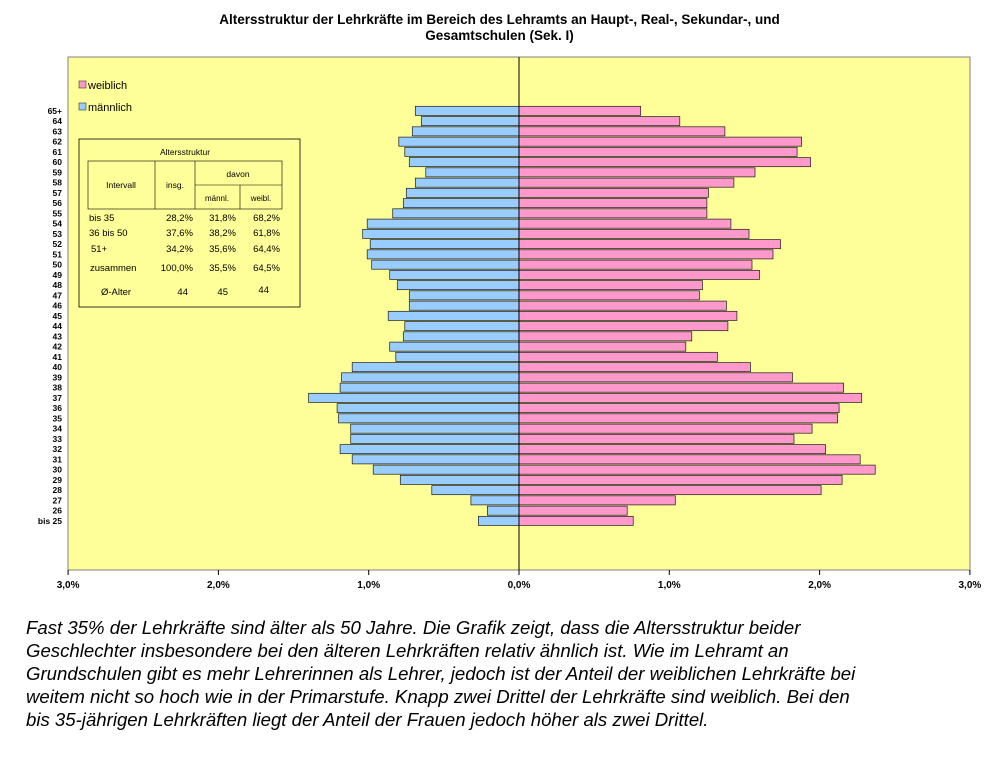 The height and width of the screenshot is (776, 999). What do you see at coordinates (58, 203) in the screenshot?
I see `age-label-31: 56` at bounding box center [58, 203].